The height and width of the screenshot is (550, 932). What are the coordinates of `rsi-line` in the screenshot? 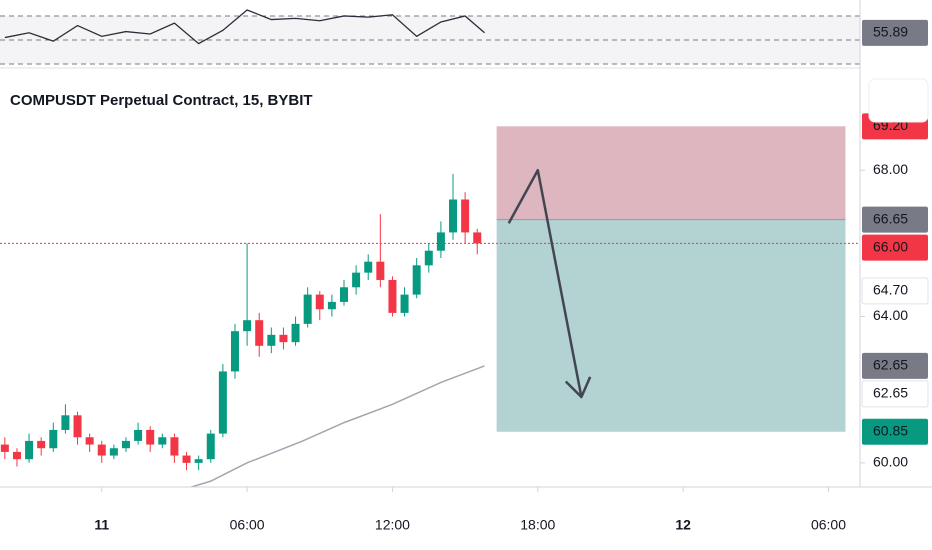 It's located at (244, 27).